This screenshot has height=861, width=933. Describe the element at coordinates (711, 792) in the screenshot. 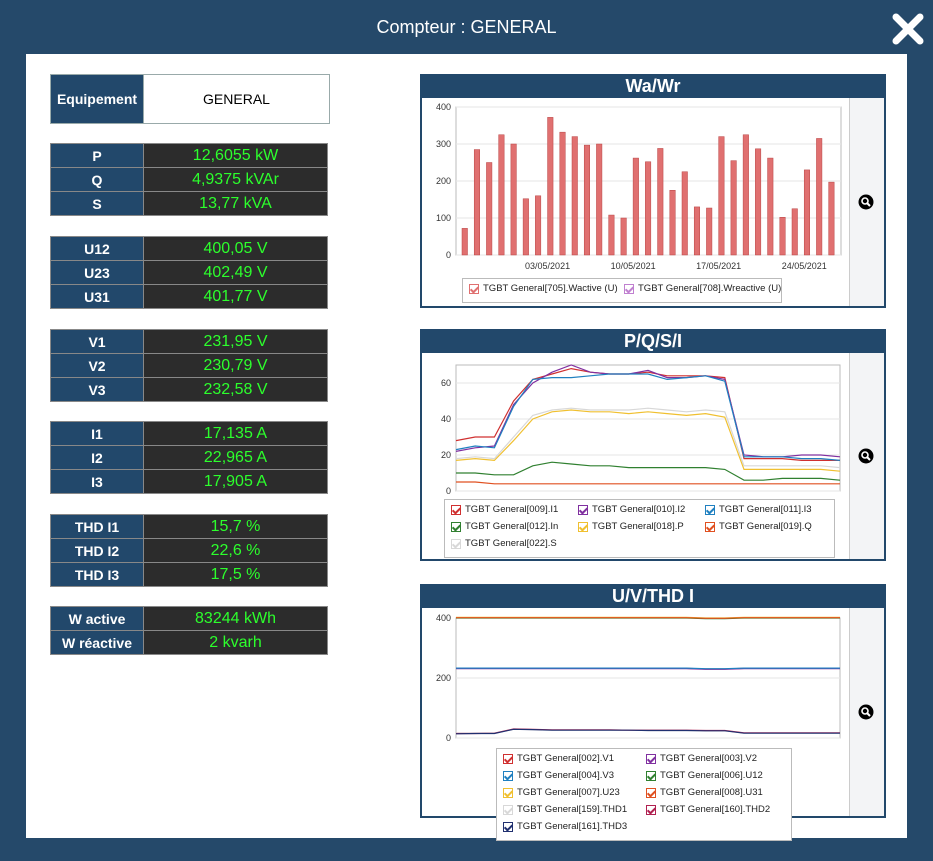

I see `legend-label: TGBT General[008].U31` at that location.